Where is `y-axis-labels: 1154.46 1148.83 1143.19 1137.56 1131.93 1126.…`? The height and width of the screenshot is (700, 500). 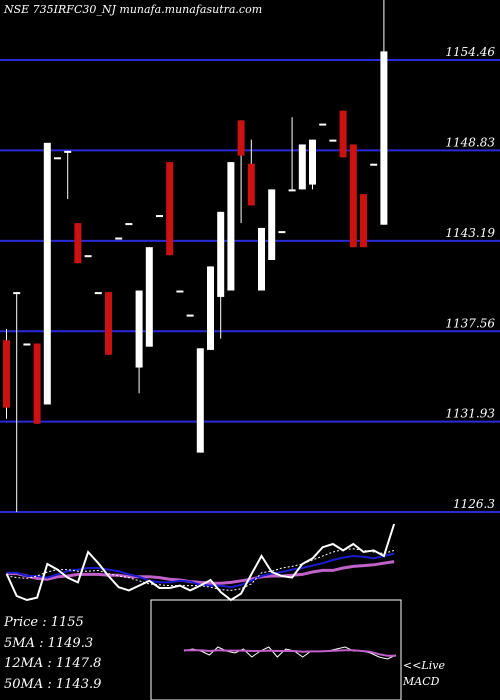 y-axis-labels: 1154.46 1148.83 1143.19 1137.56 1131.93 1126.… is located at coordinates (470, 278).